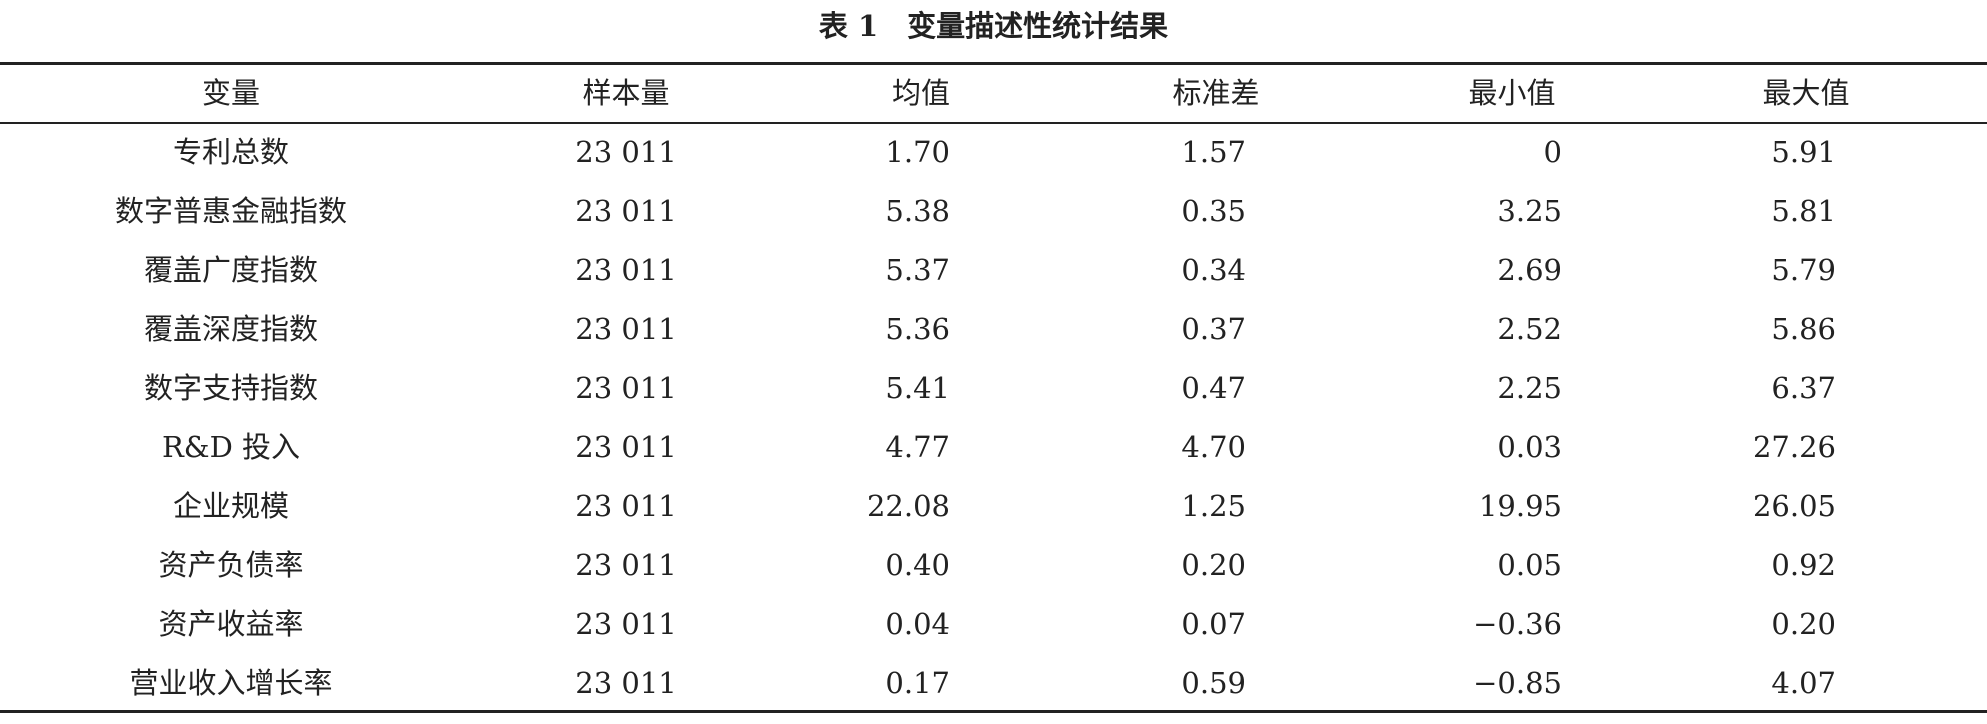 This screenshot has width=1987, height=724. Describe the element at coordinates (993, 63) in the screenshot. I see `top-rule` at that location.